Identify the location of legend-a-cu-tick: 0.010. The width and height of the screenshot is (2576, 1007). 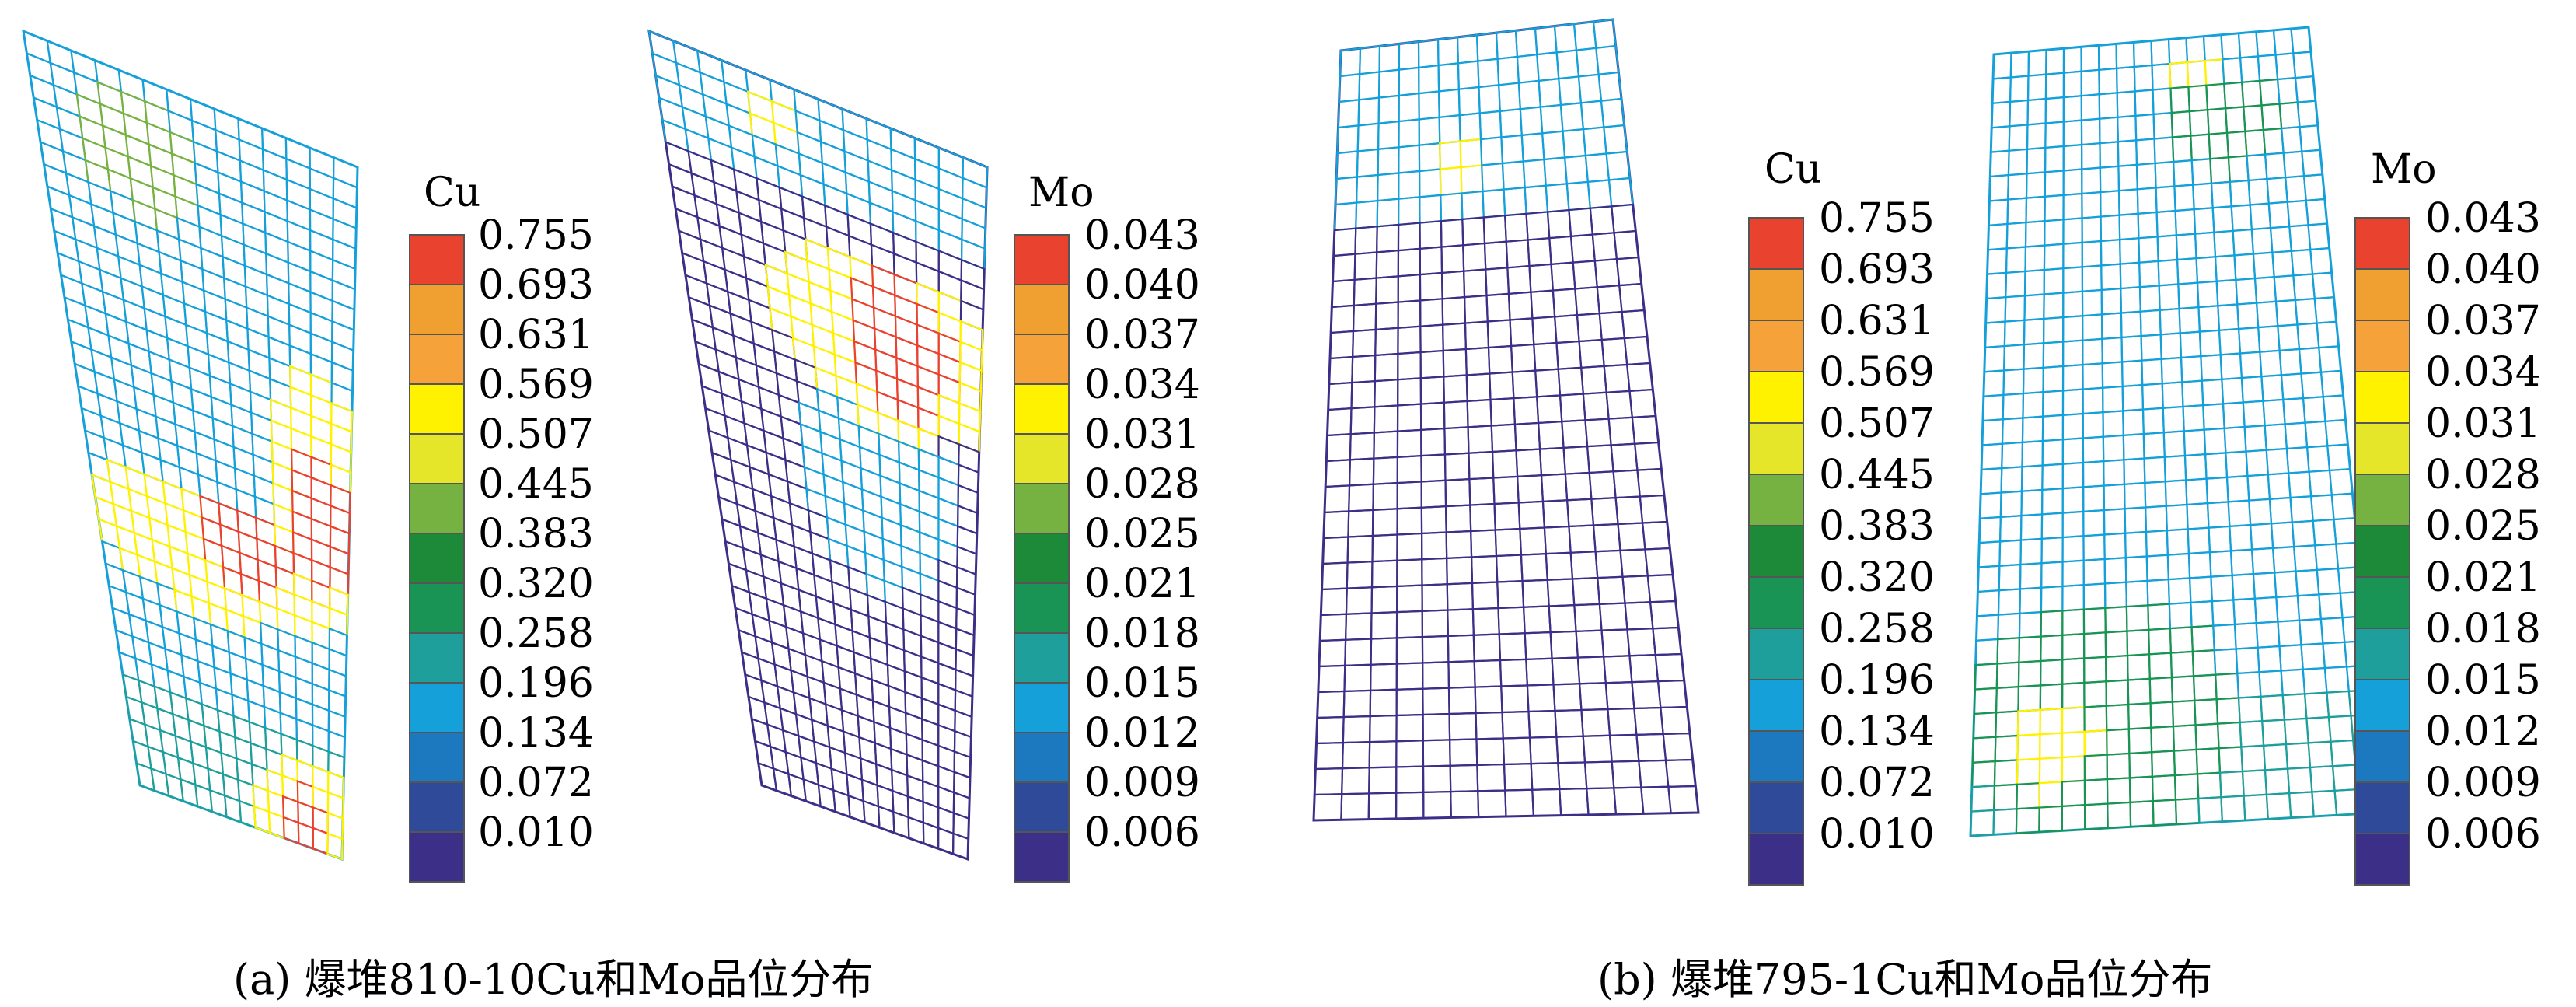
(536, 832).